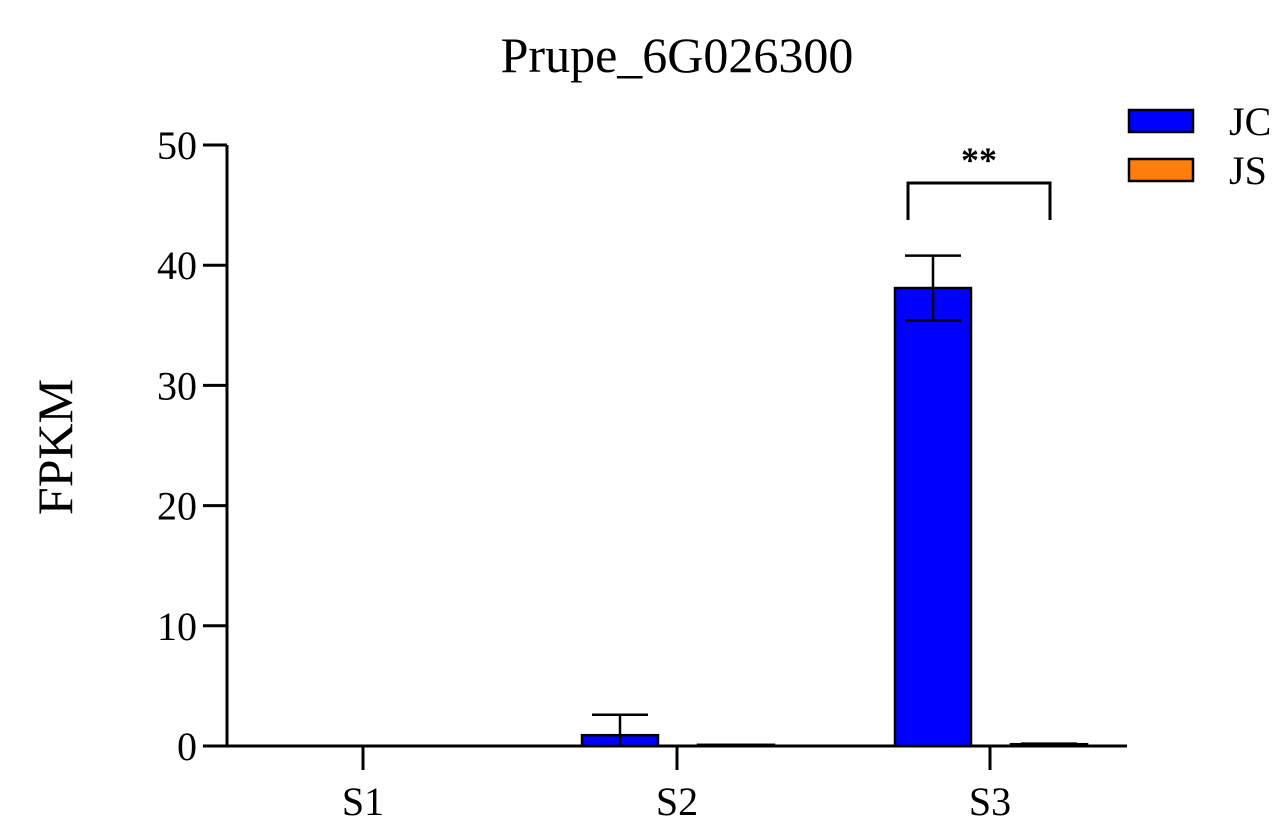 Image resolution: width=1288 pixels, height=830 pixels. Describe the element at coordinates (1161, 121) in the screenshot. I see `legend-swatch-jc` at that location.